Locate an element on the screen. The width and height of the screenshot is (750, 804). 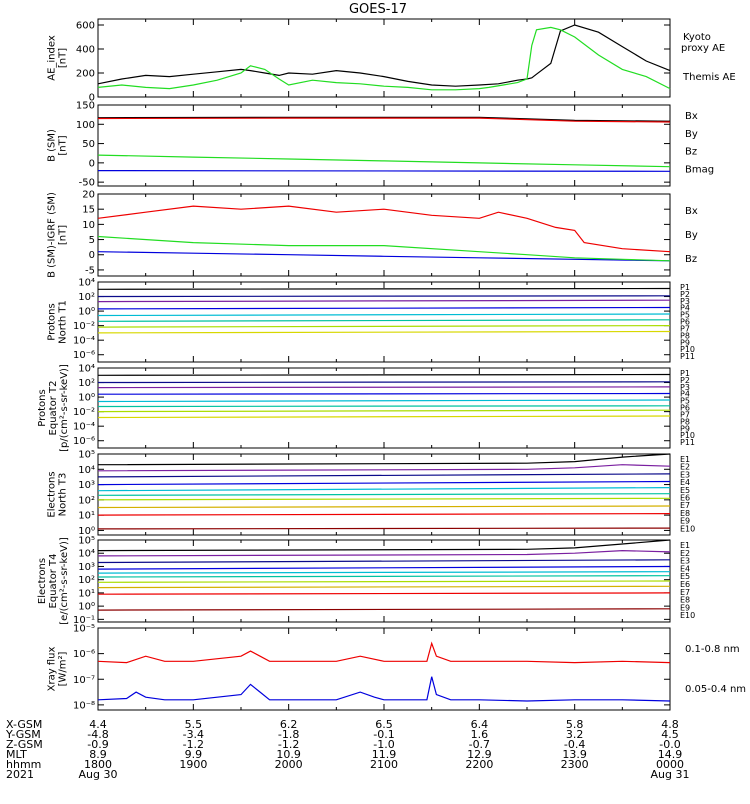
legend-entry: P9 is located at coordinates (685, 428).